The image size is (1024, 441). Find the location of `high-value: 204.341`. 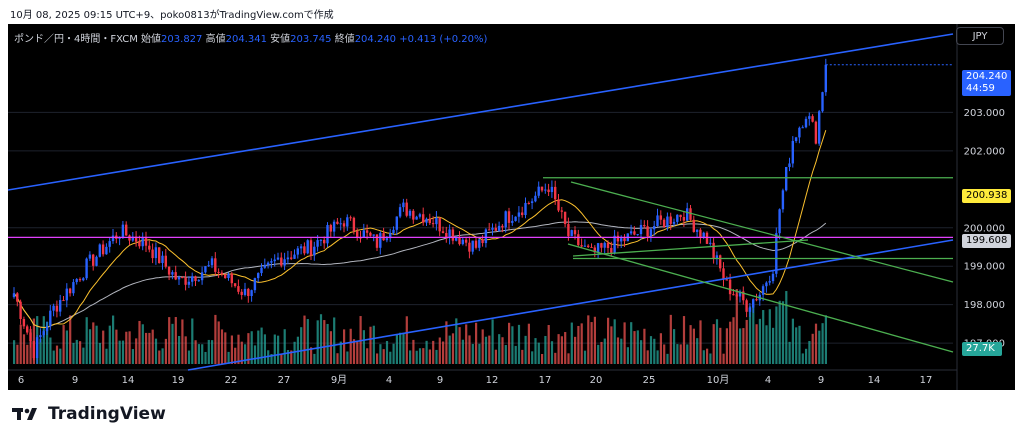

high-value: 204.341 is located at coordinates (246, 39).